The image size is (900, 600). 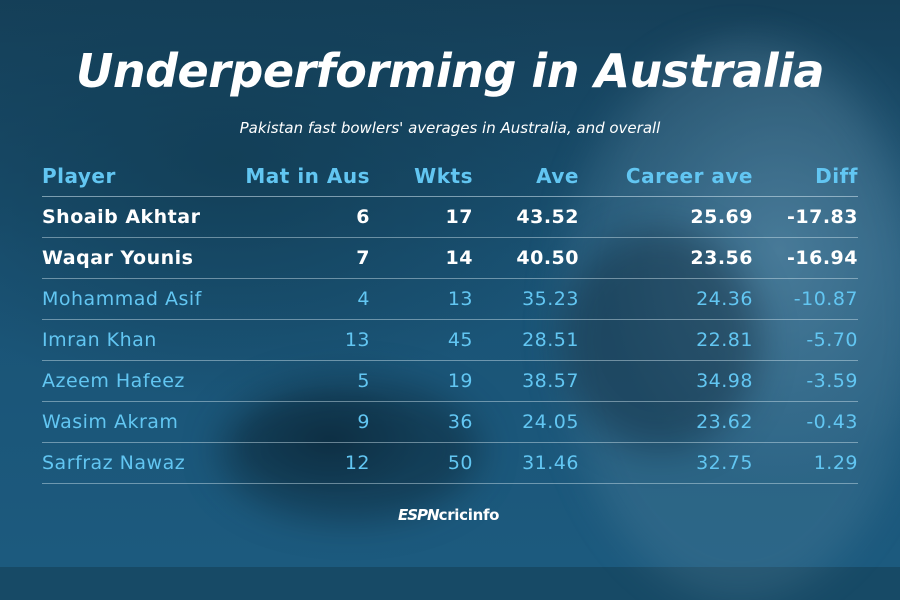 I want to click on player-cell: Wasim Akram, so click(x=110, y=422).